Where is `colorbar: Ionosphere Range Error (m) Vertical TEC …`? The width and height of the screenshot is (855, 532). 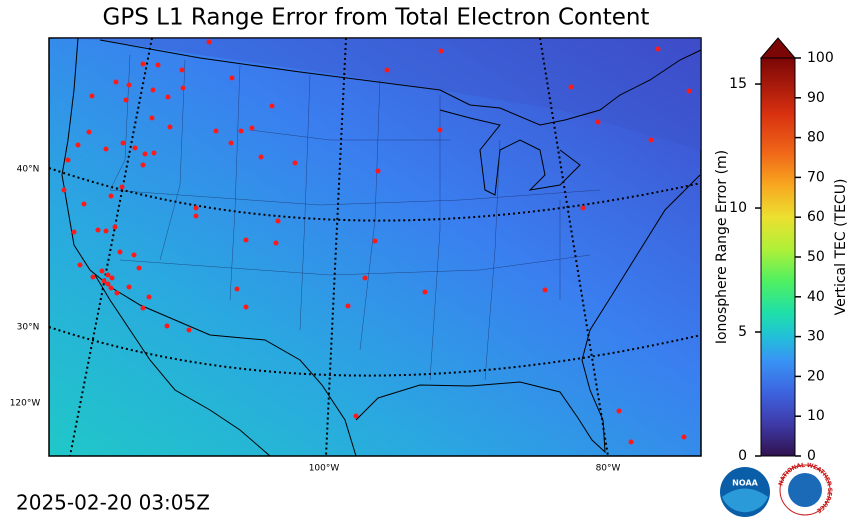
colorbar: Ionosphere Range Error (m) Vertical TEC … is located at coordinates (781, 250).